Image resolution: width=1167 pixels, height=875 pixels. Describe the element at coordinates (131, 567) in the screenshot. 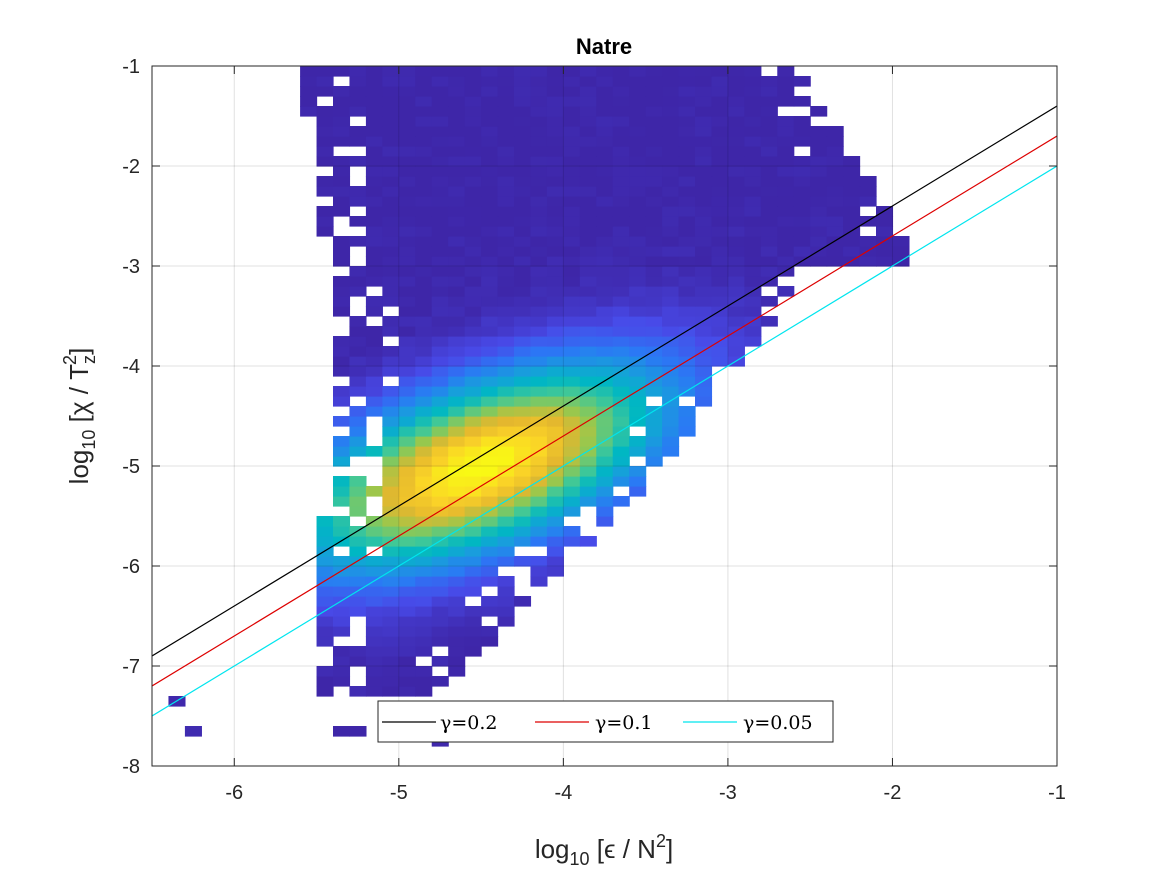

I see `y-tick-label: -6` at that location.